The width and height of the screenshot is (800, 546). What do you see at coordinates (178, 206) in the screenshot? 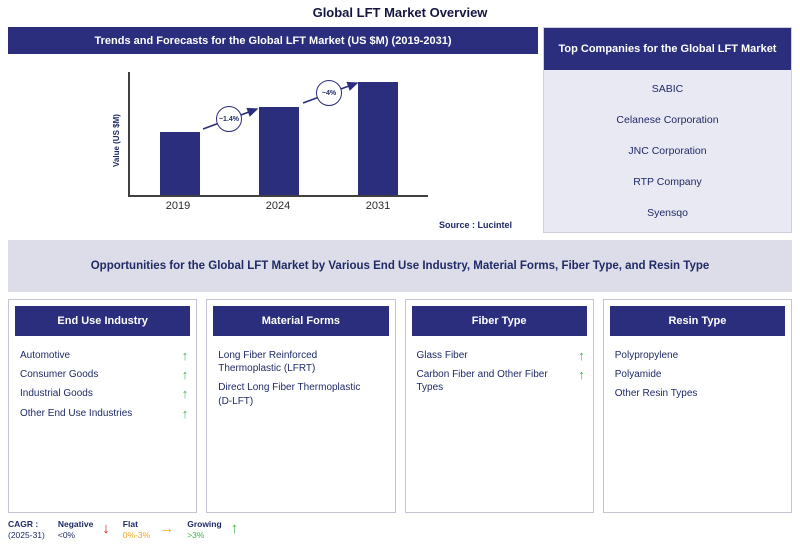
I see `x-tick-2019: 2019` at bounding box center [178, 206].